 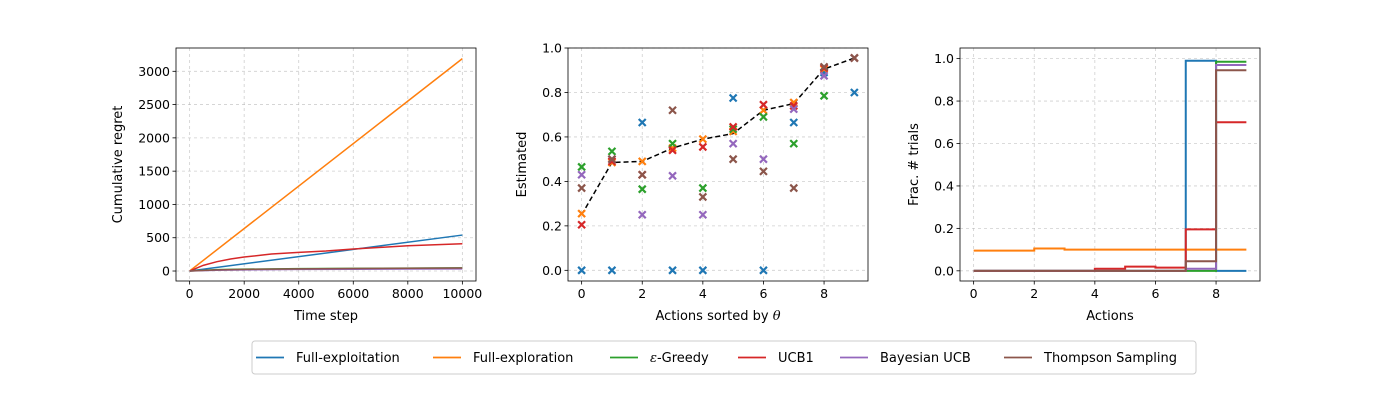 I want to click on y-tick-label: 0.6, so click(x=944, y=143).